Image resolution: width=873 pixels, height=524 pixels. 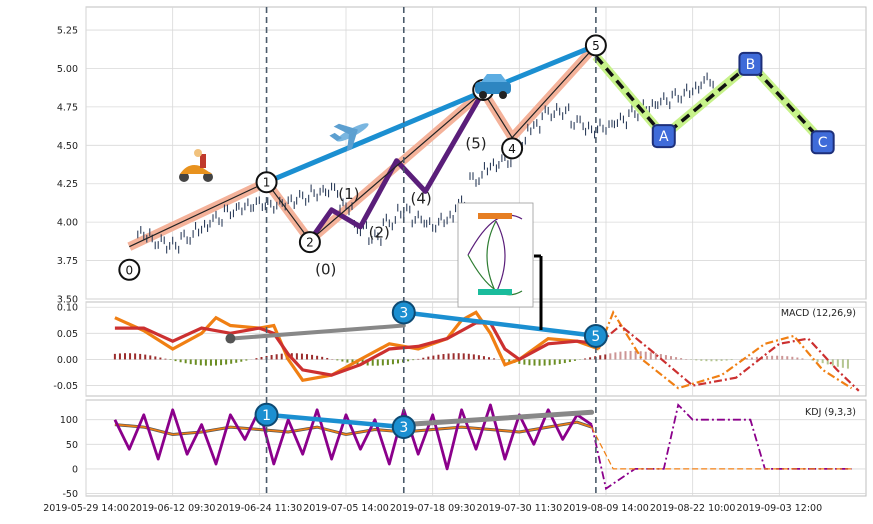 I want to click on scooter-icon, so click(x=196, y=165).